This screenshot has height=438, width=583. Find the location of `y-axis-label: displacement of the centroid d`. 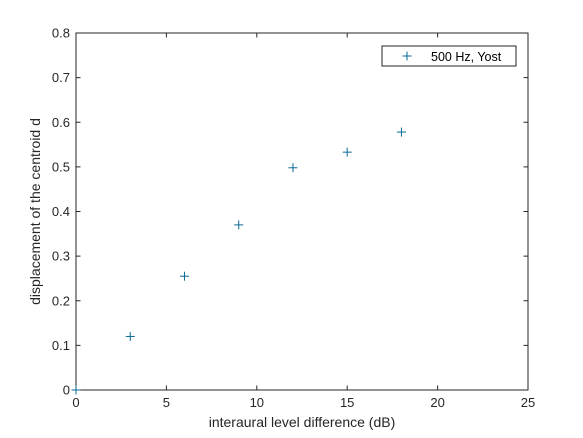

y-axis-label: displacement of the centroid d is located at coordinates (35, 211).